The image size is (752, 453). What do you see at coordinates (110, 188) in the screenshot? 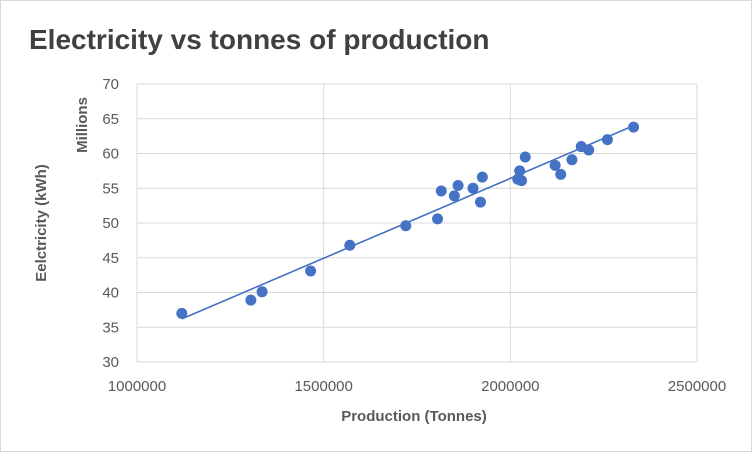
I see `y-tick-label: 55` at bounding box center [110, 188].